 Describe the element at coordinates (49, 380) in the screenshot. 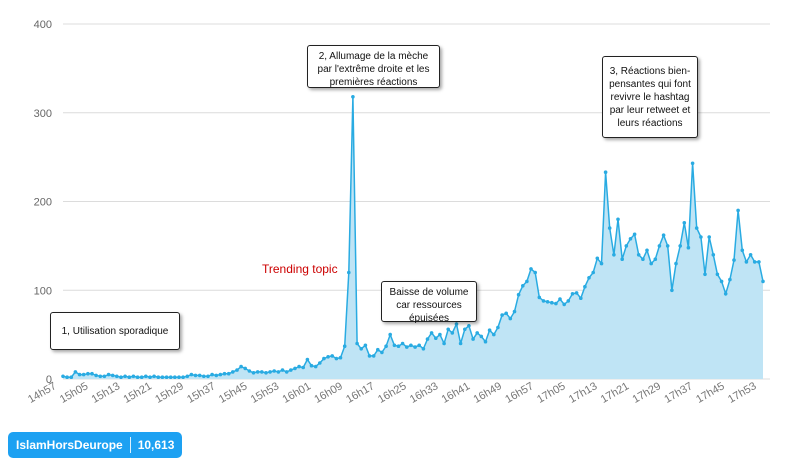

I see `y-tick-label: 0` at that location.